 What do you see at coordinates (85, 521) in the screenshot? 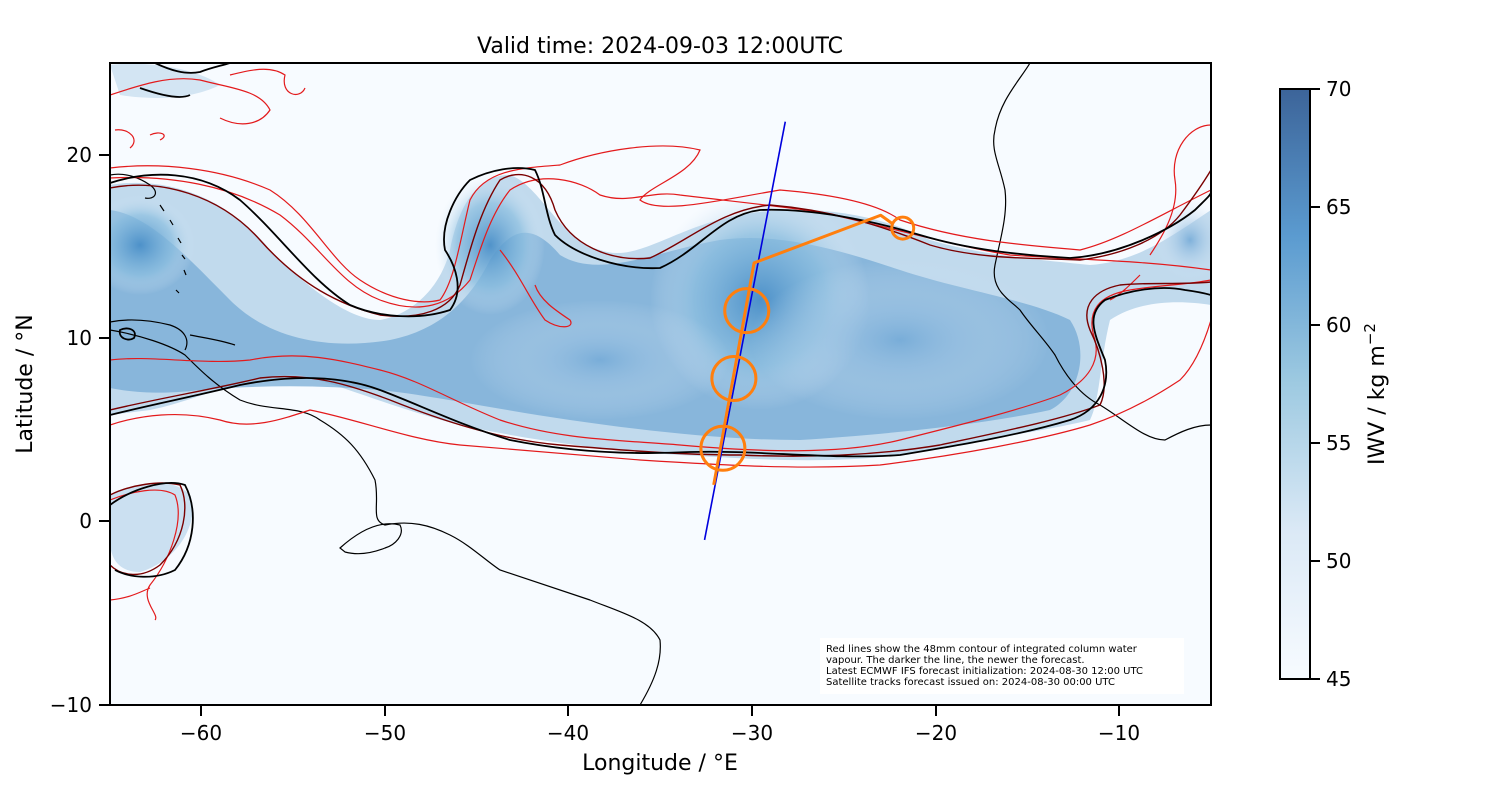
I see `y-tick-label: 0` at bounding box center [85, 521].